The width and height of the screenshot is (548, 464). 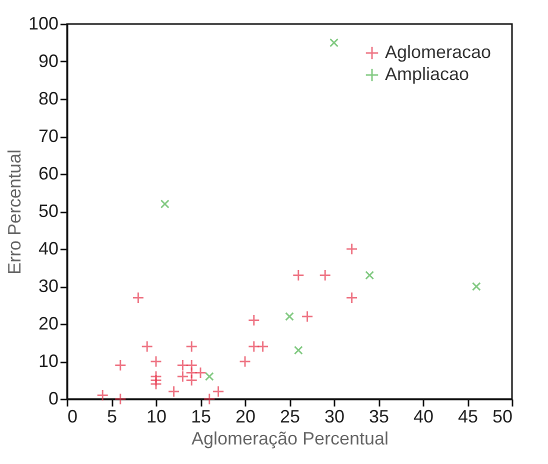 I want to click on x-tick-label: 10, so click(x=156, y=416).